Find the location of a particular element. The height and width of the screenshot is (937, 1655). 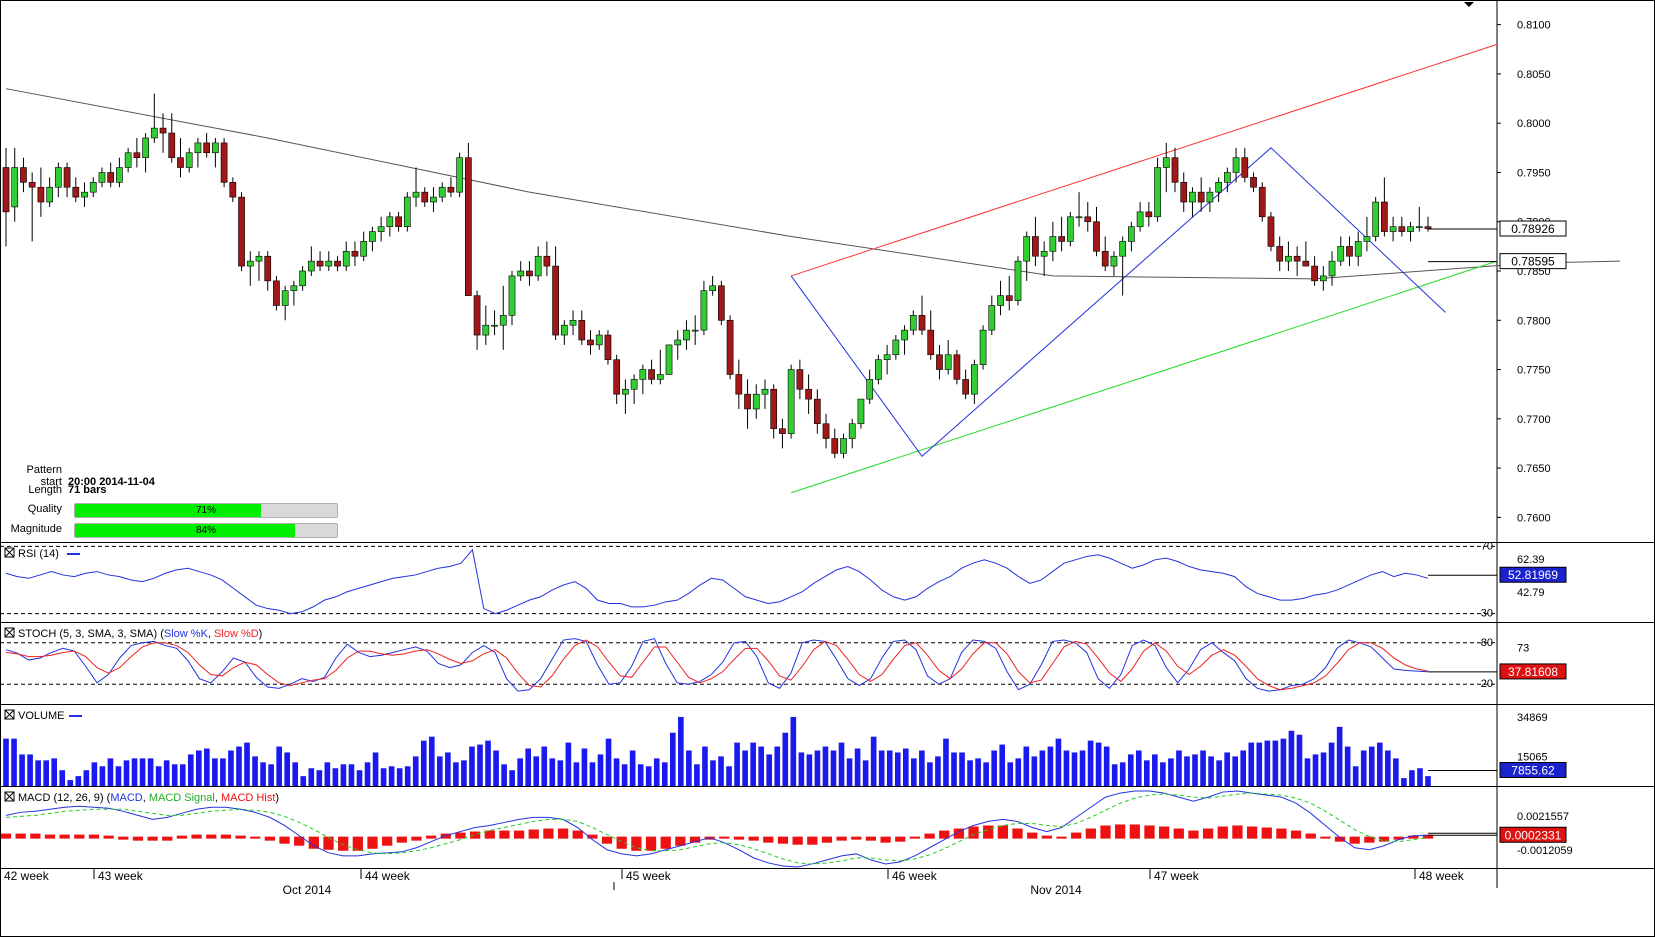

magnitude-bar: 84% is located at coordinates (206, 530).